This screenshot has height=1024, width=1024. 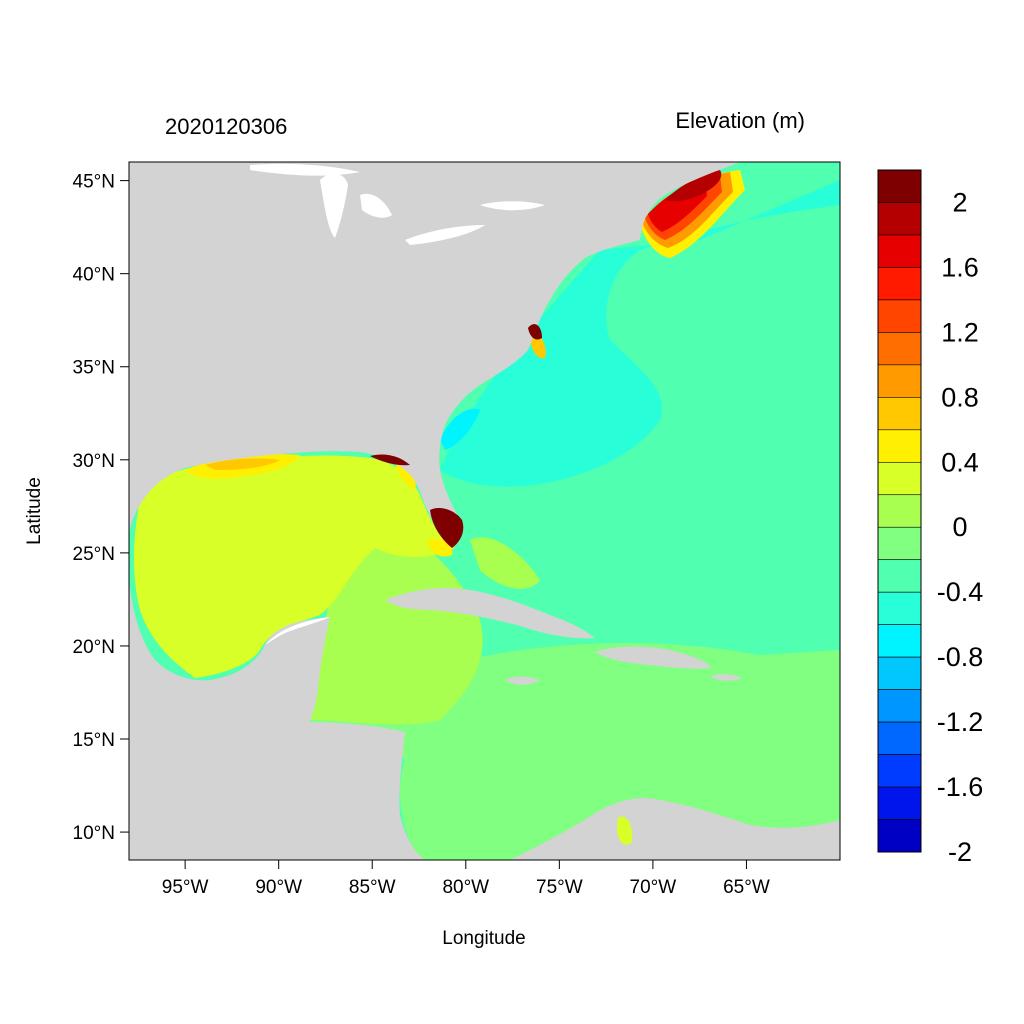 What do you see at coordinates (653, 657) in the screenshot?
I see `land-hispaniola` at bounding box center [653, 657].